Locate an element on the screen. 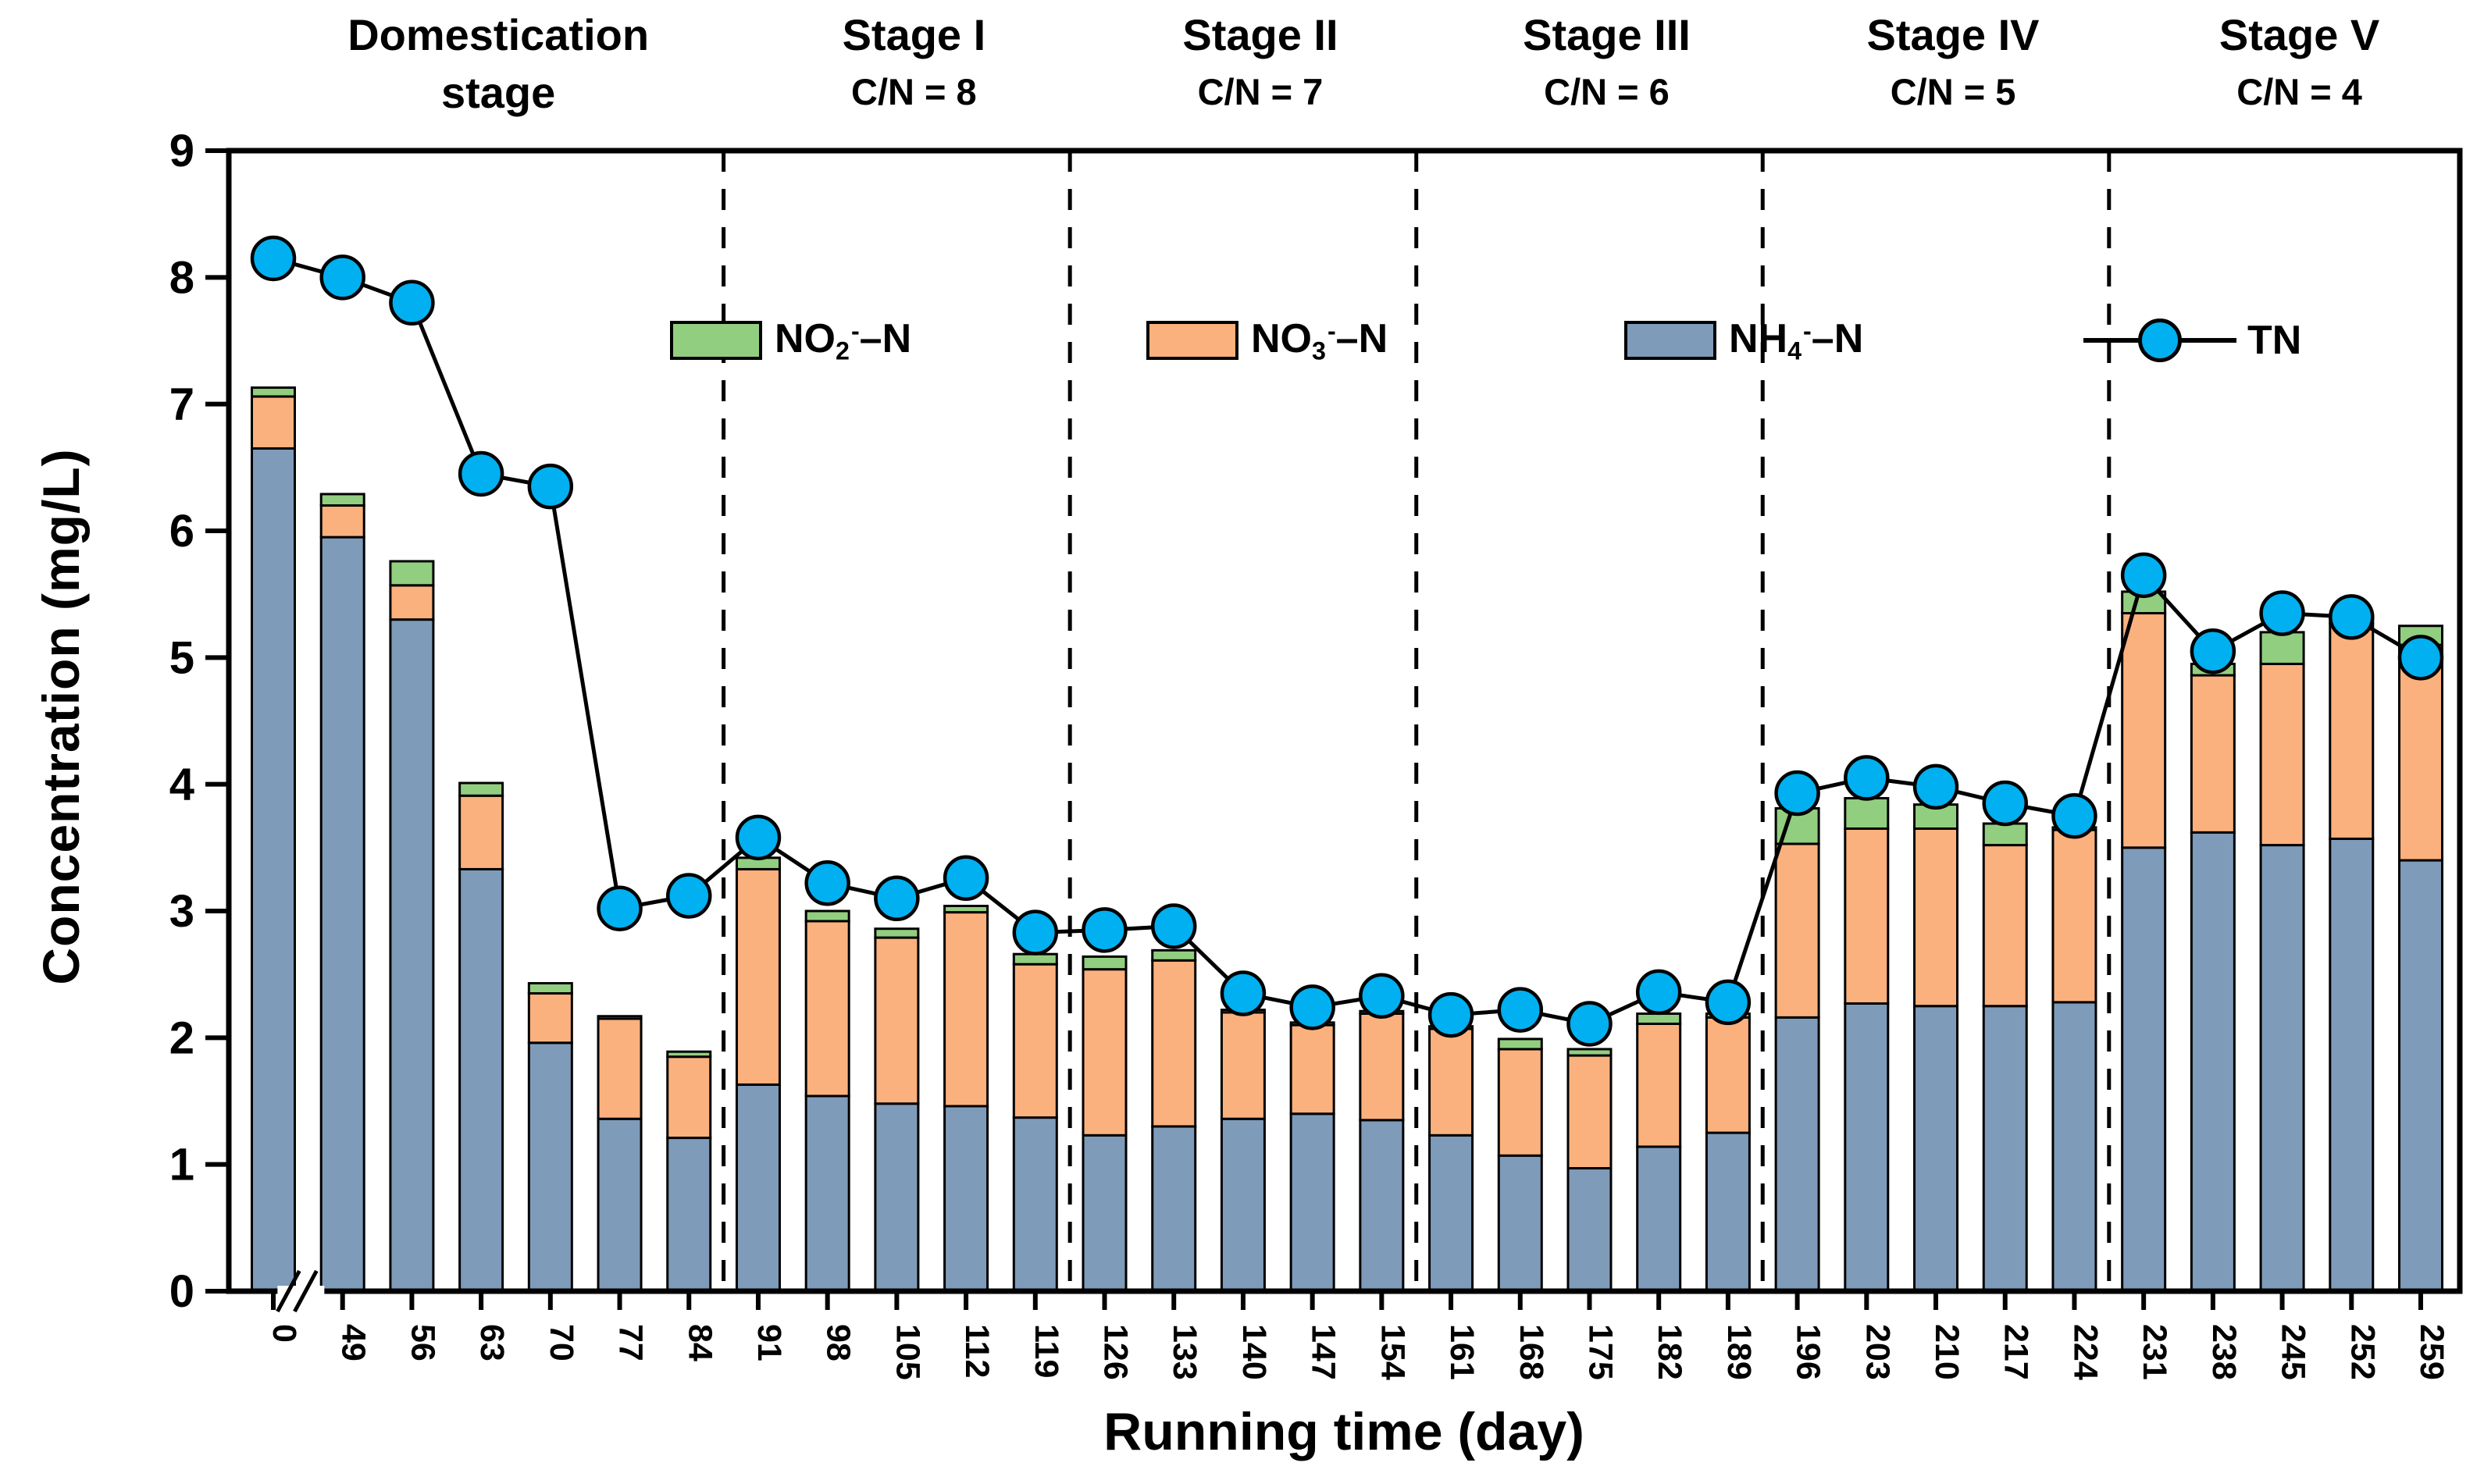 The width and height of the screenshot is (2484, 1484). legend-swatch-no2 is located at coordinates (716, 340).